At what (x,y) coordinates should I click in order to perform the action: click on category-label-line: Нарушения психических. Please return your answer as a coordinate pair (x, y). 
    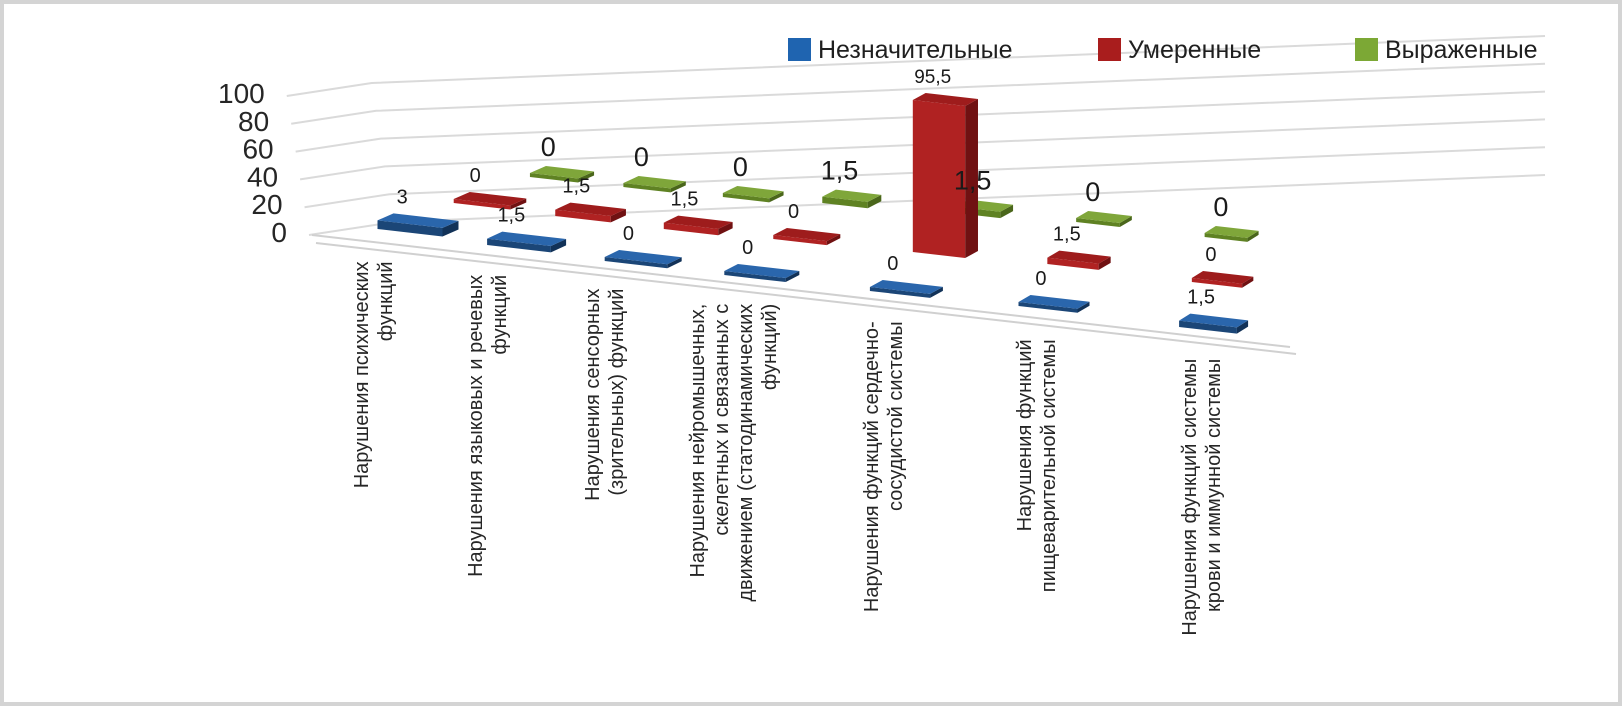
    Looking at the image, I should click on (362, 374).